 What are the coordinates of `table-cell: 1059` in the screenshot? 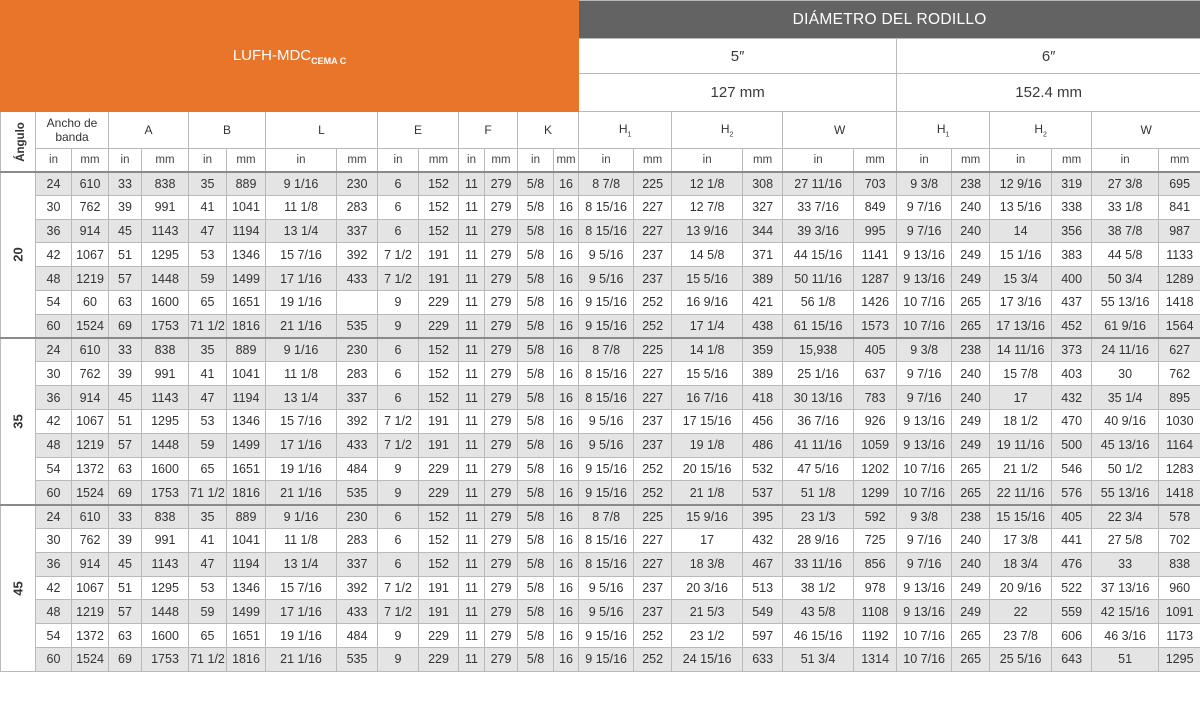 It's located at (875, 445).